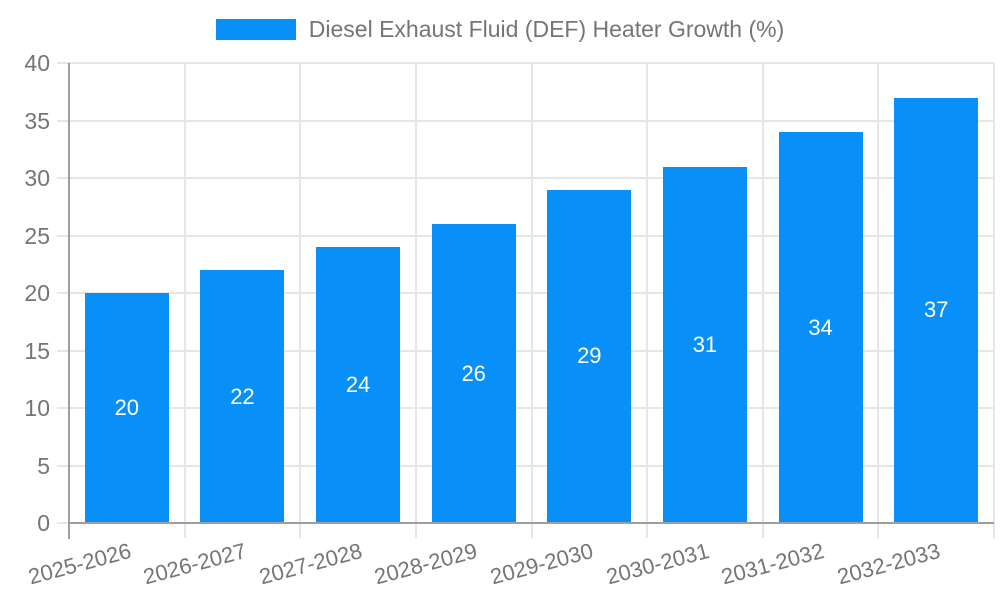  What do you see at coordinates (37, 235) in the screenshot?
I see `y-axis-label: 25` at bounding box center [37, 235].